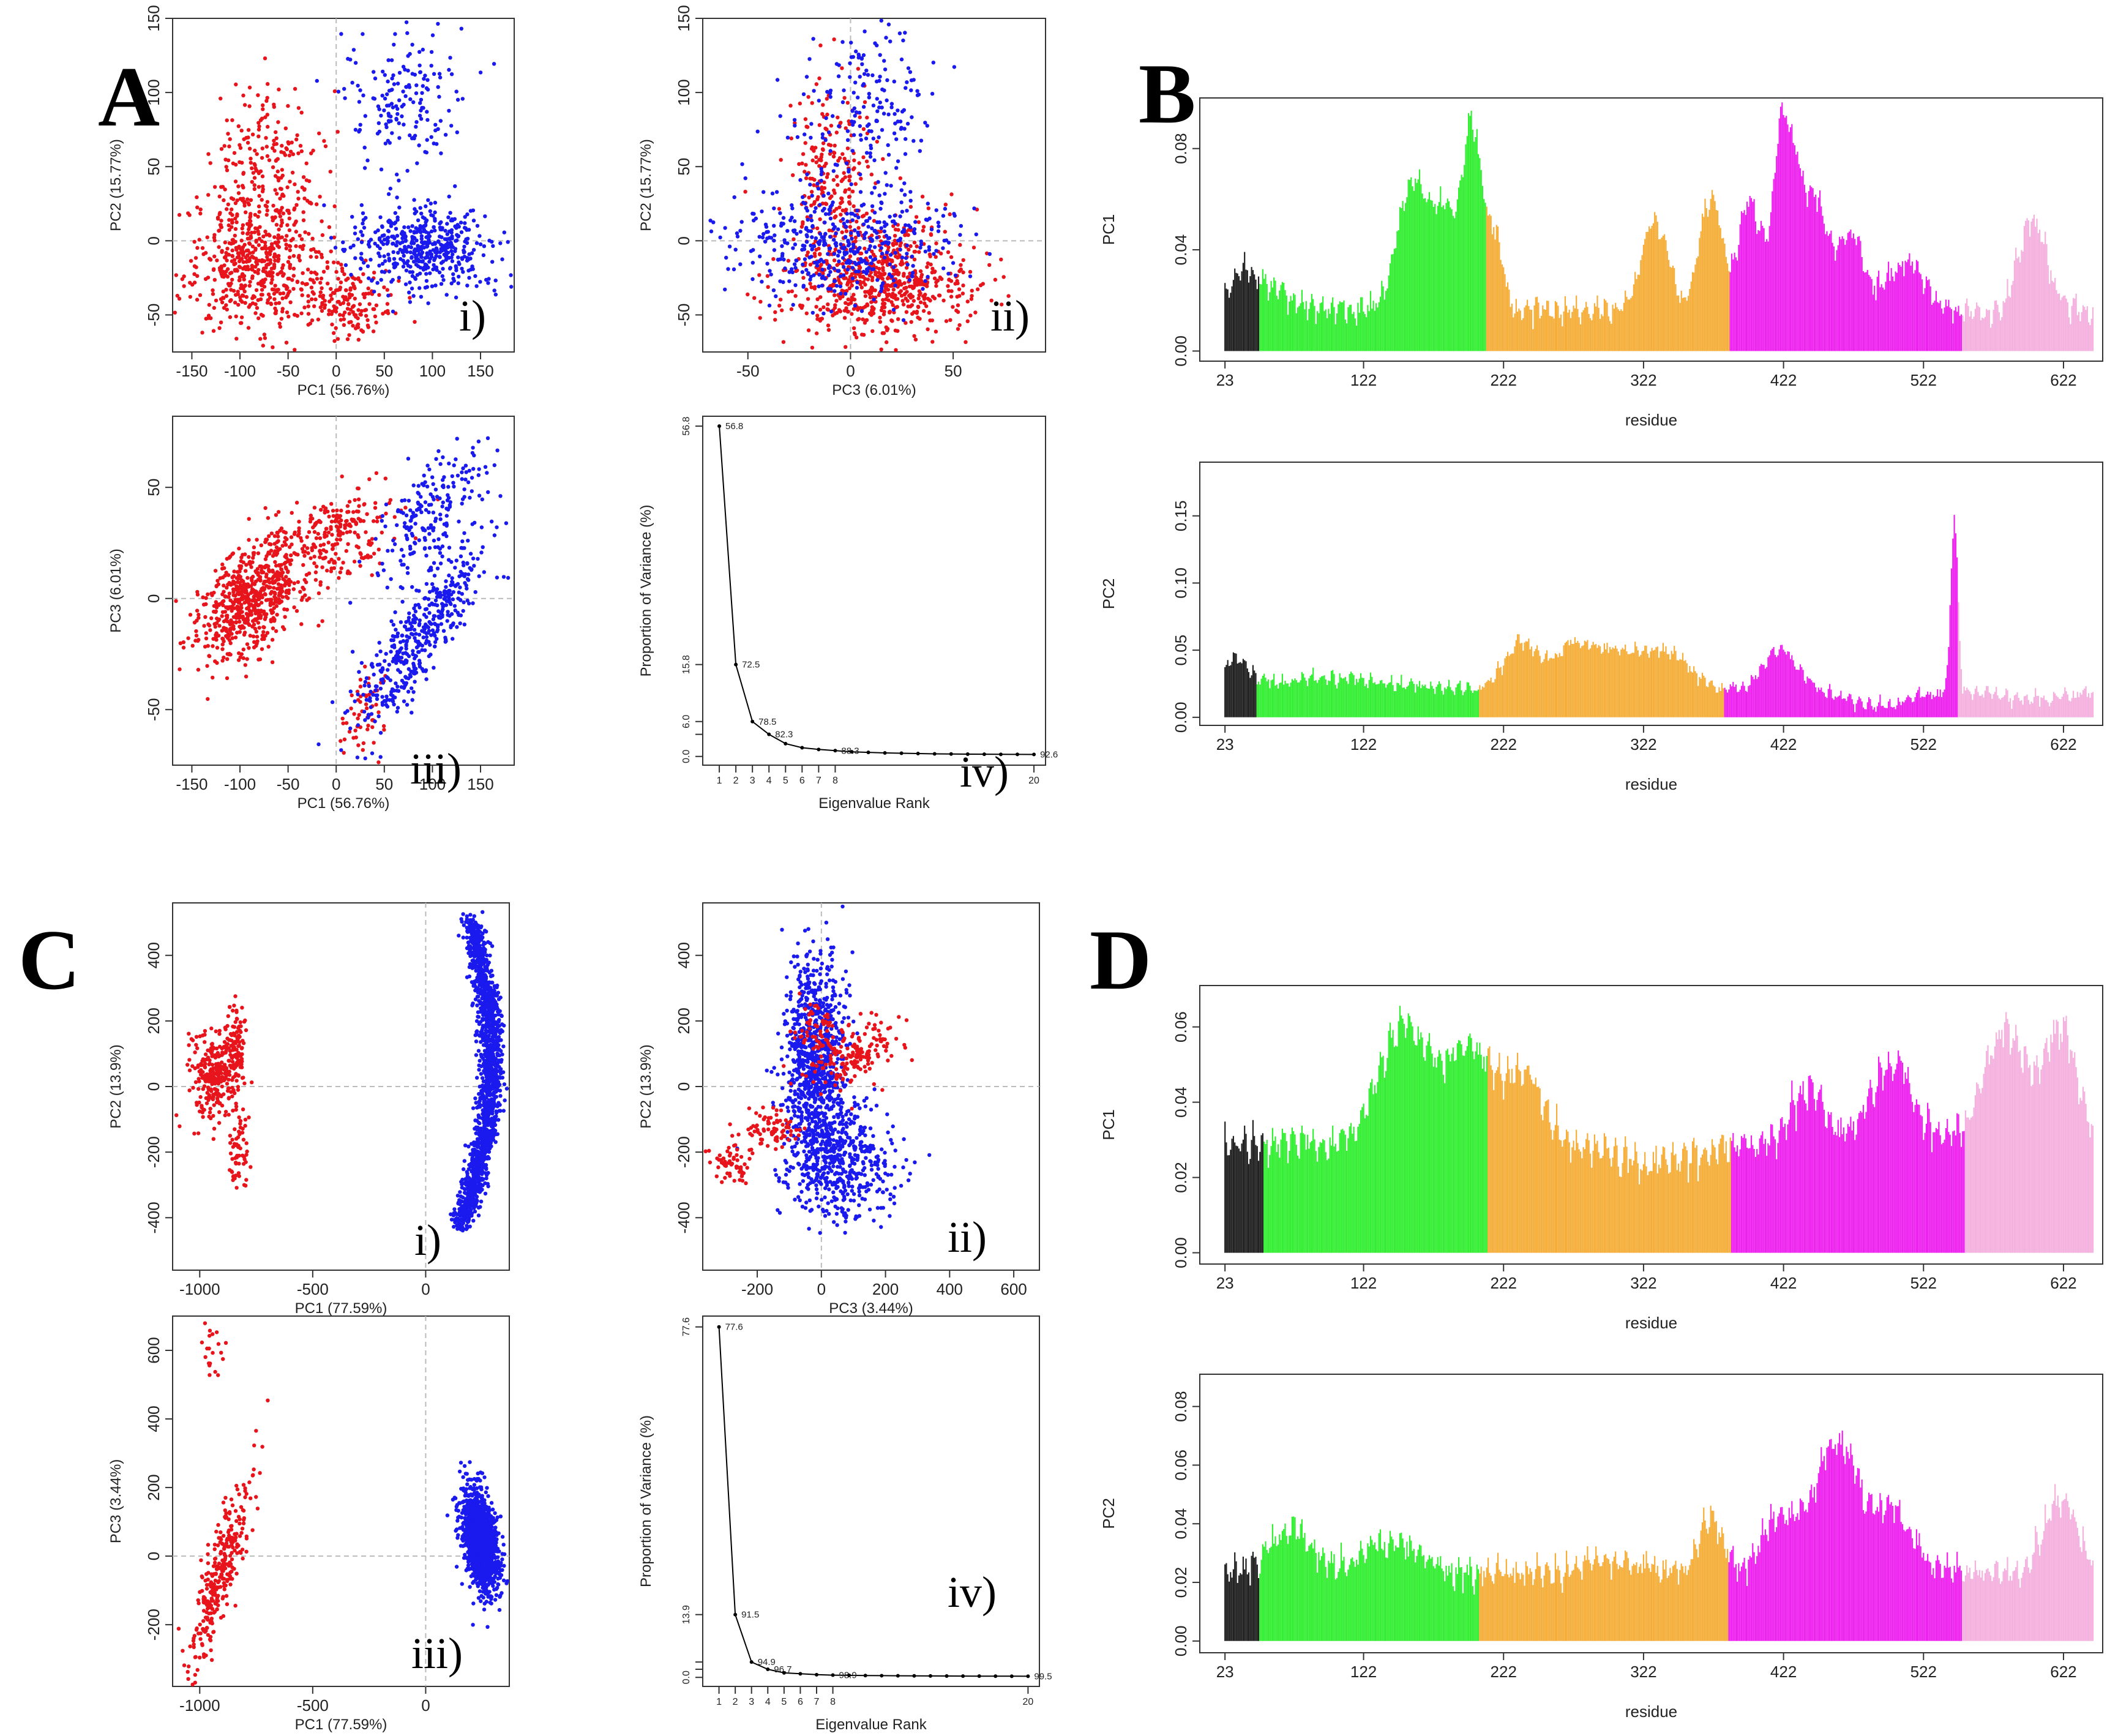 The width and height of the screenshot is (2118, 1736). Describe the element at coordinates (343, 186) in the screenshot. I see `plot-frame` at that location.